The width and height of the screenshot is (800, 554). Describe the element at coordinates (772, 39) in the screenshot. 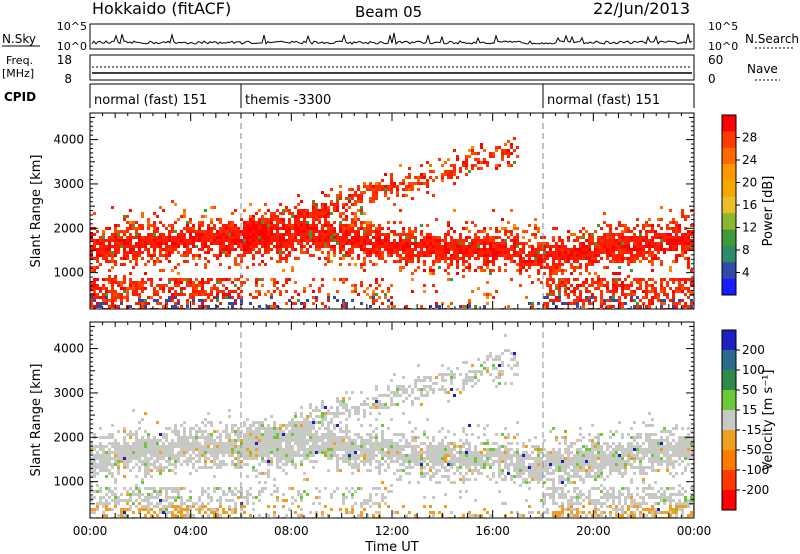

I see `nsearch-label: N.Search` at that location.